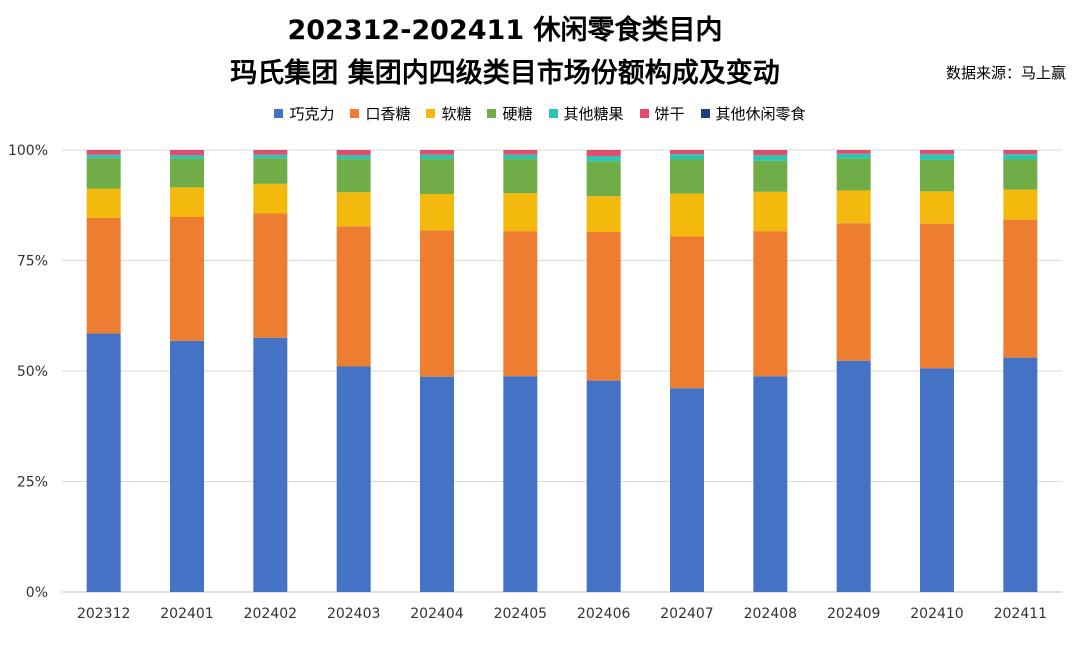 This screenshot has height=671, width=1080. Describe the element at coordinates (186, 614) in the screenshot. I see `x-tick-label: 202401` at that location.